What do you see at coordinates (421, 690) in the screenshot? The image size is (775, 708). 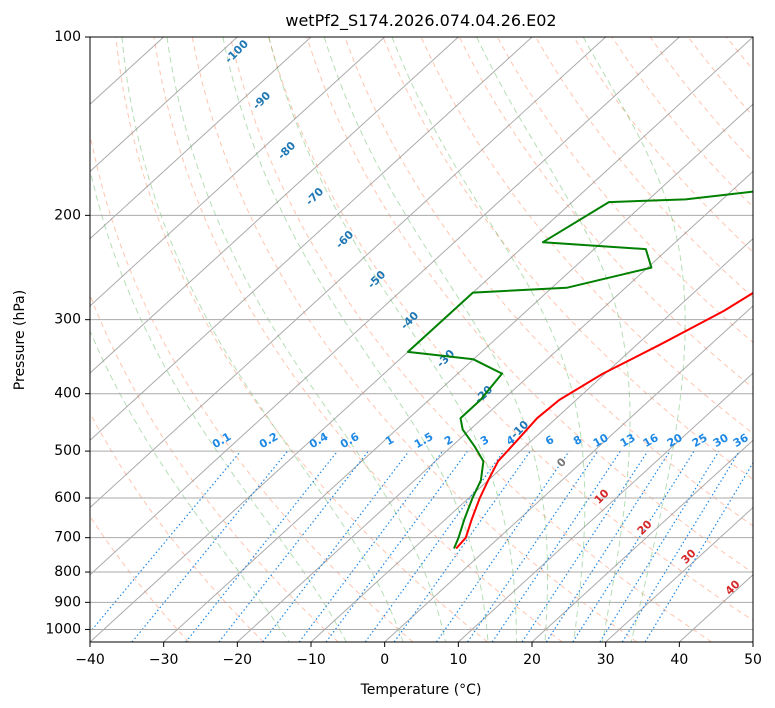 I see `x-axis-label: Temperature (°C)` at bounding box center [421, 690].